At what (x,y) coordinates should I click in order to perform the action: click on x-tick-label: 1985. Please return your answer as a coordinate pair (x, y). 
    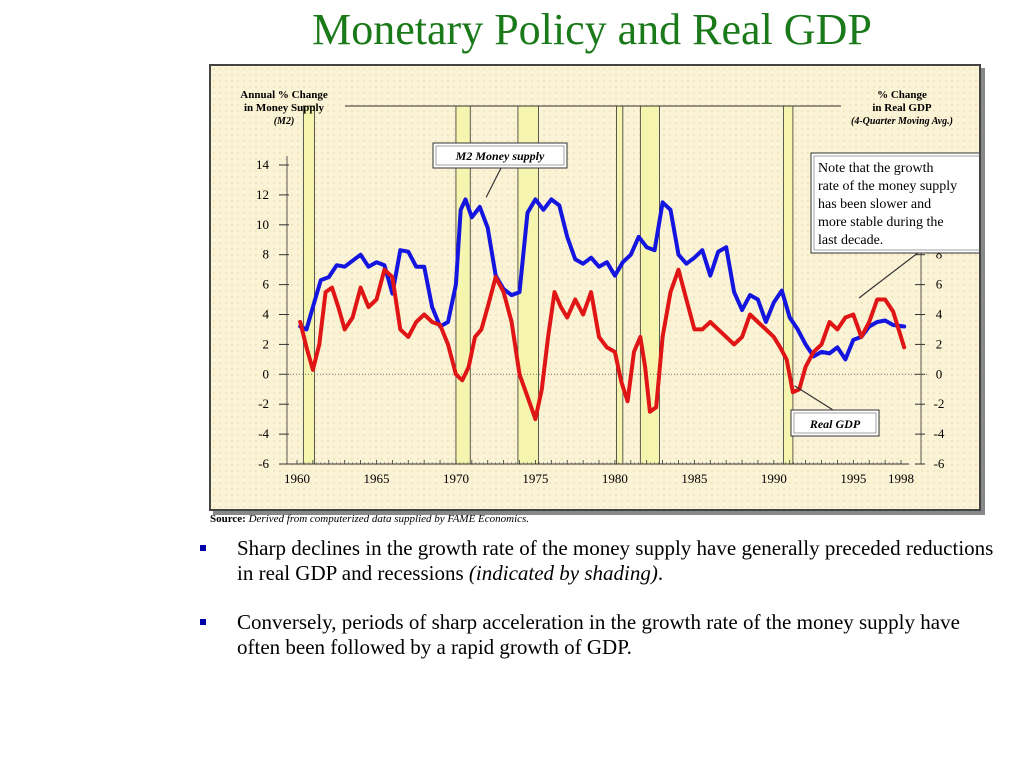
    Looking at the image, I should click on (694, 478).